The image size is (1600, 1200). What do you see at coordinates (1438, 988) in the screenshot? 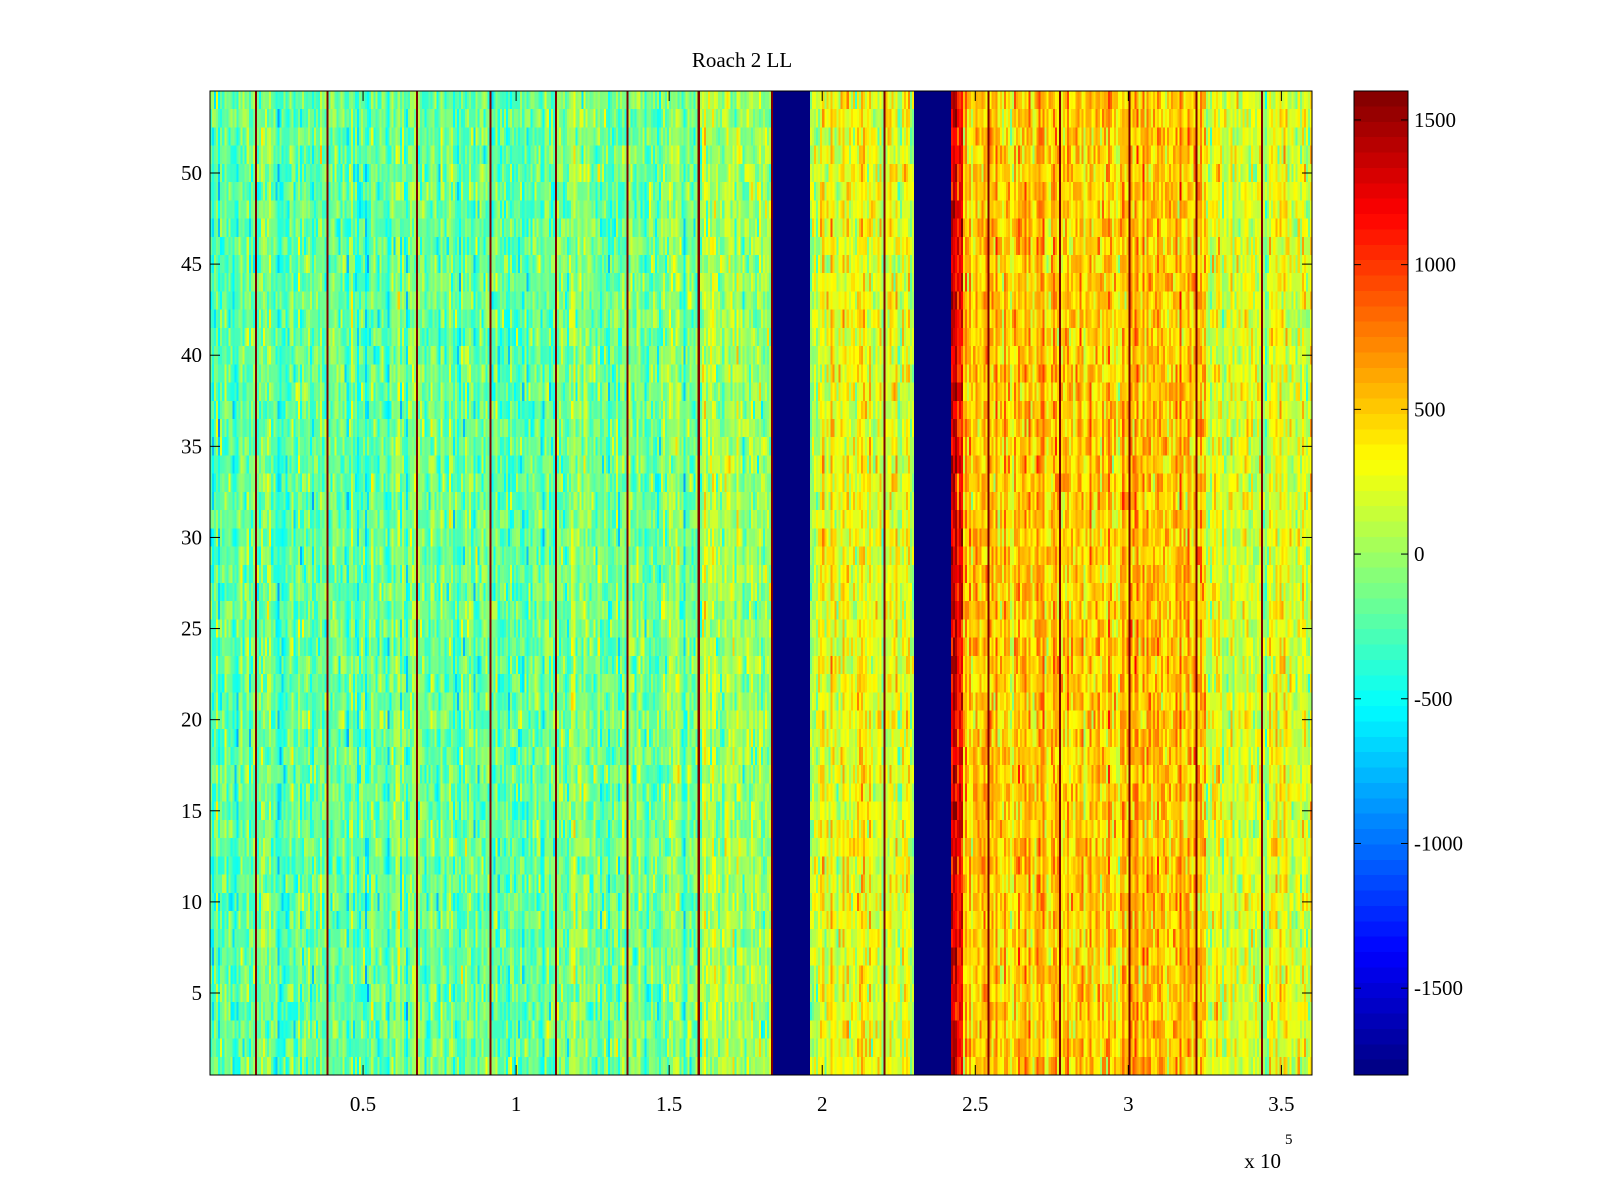
I see `colorbar-tick-label: -1500` at bounding box center [1438, 988].